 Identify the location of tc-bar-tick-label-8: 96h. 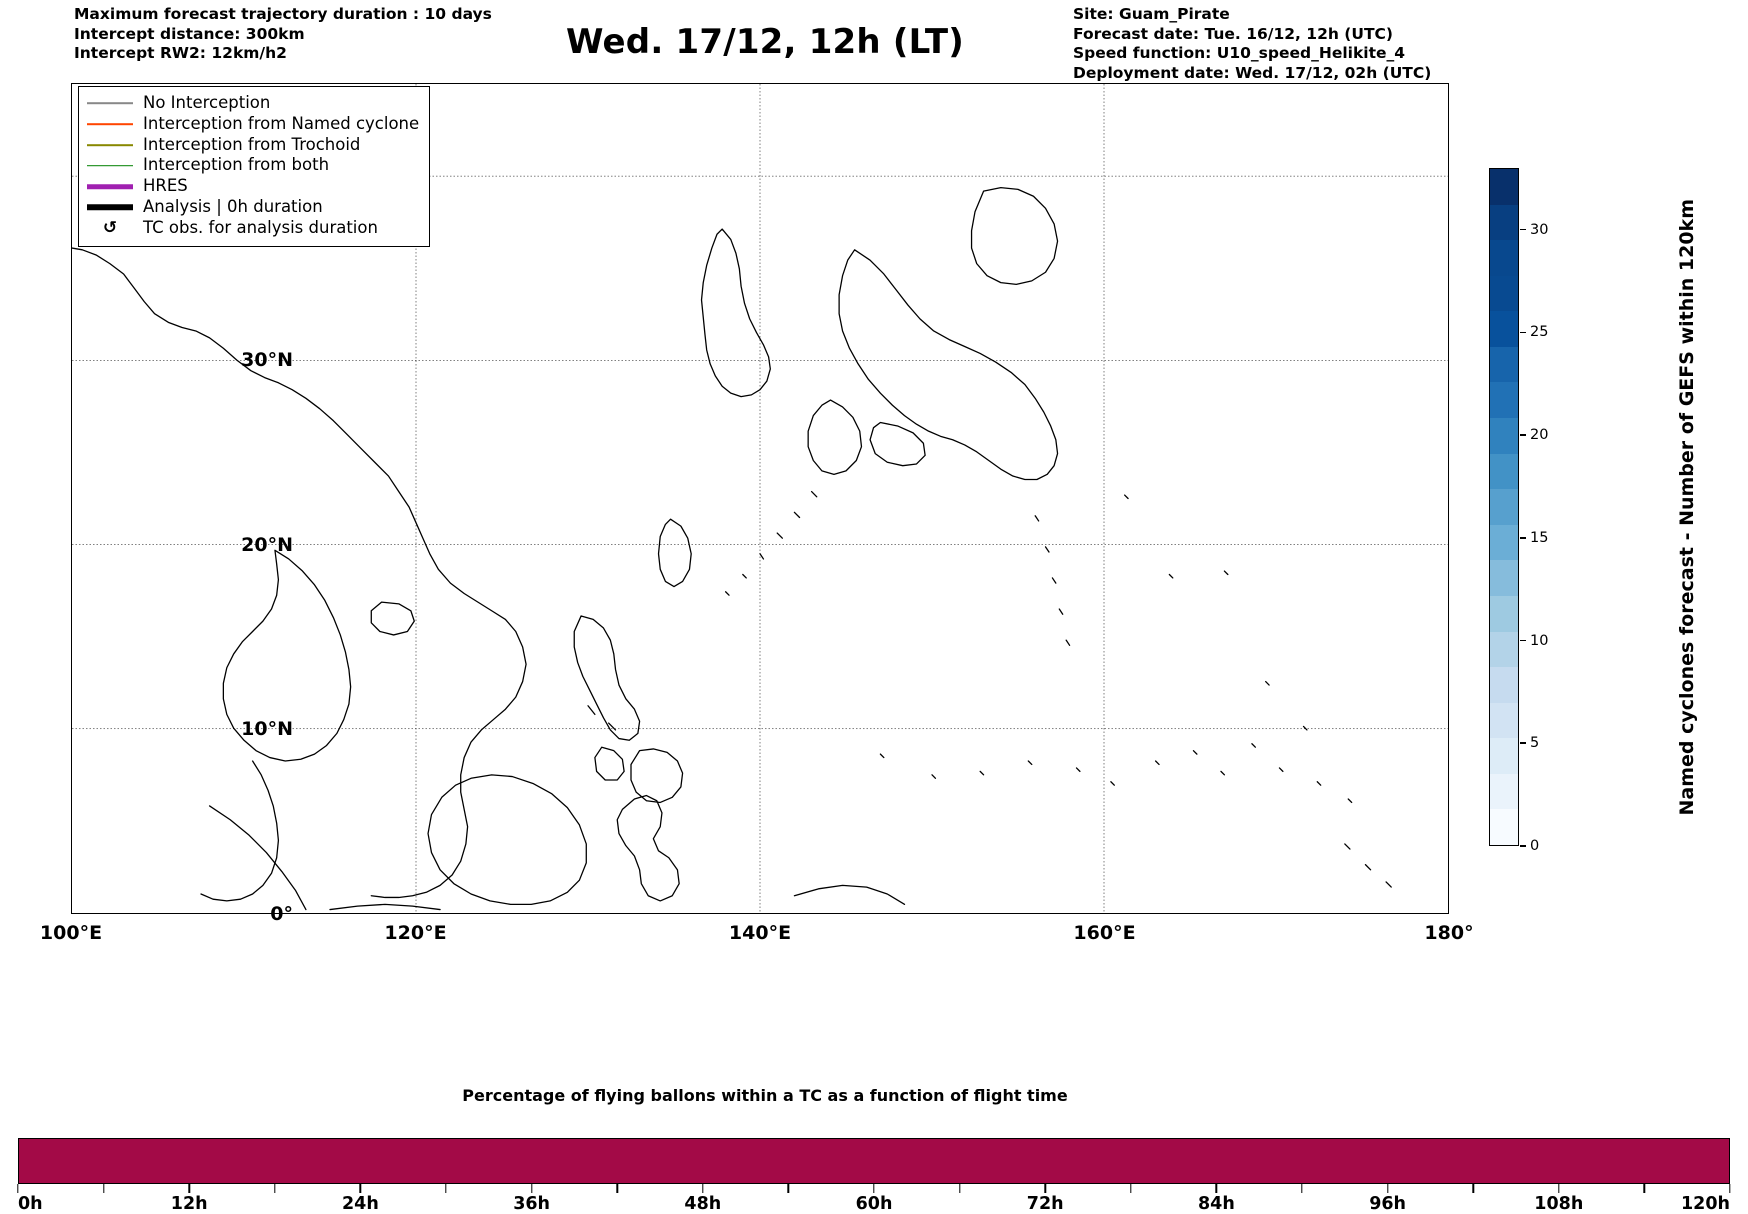
(1387, 1204).